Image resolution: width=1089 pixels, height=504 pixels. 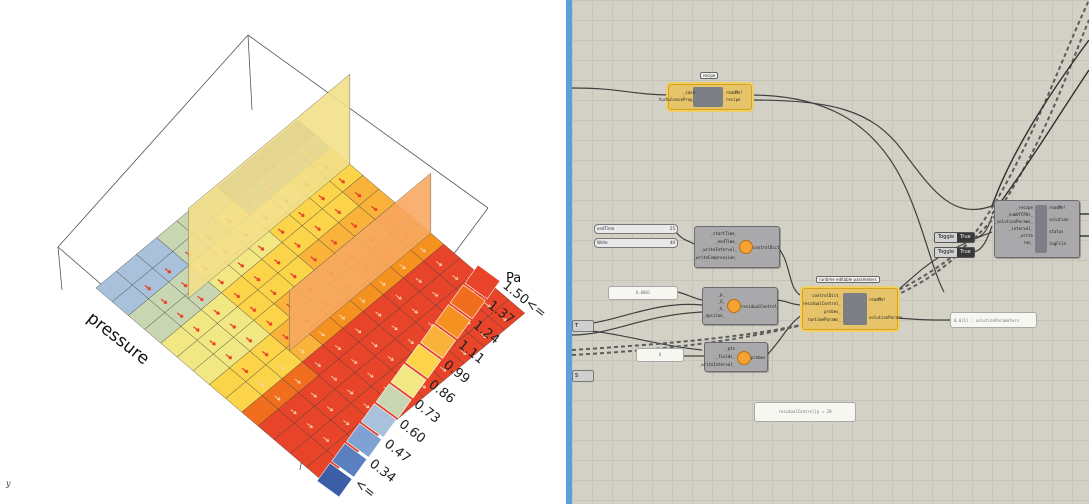 I want to click on slider-write-value: 40, so click(x=672, y=242).